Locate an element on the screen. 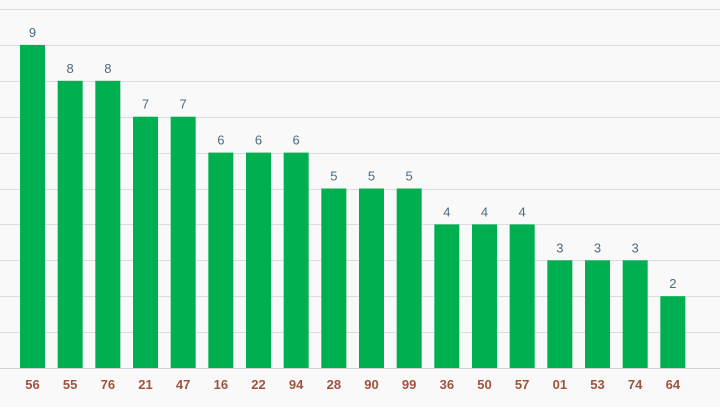 This screenshot has width=720, height=407. category-label-94: 94 is located at coordinates (296, 384).